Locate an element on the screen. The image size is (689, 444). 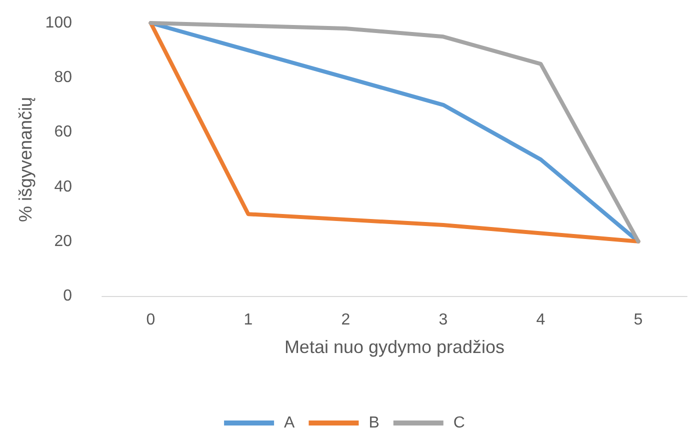
y-tick-label: 20 is located at coordinates (63, 241).